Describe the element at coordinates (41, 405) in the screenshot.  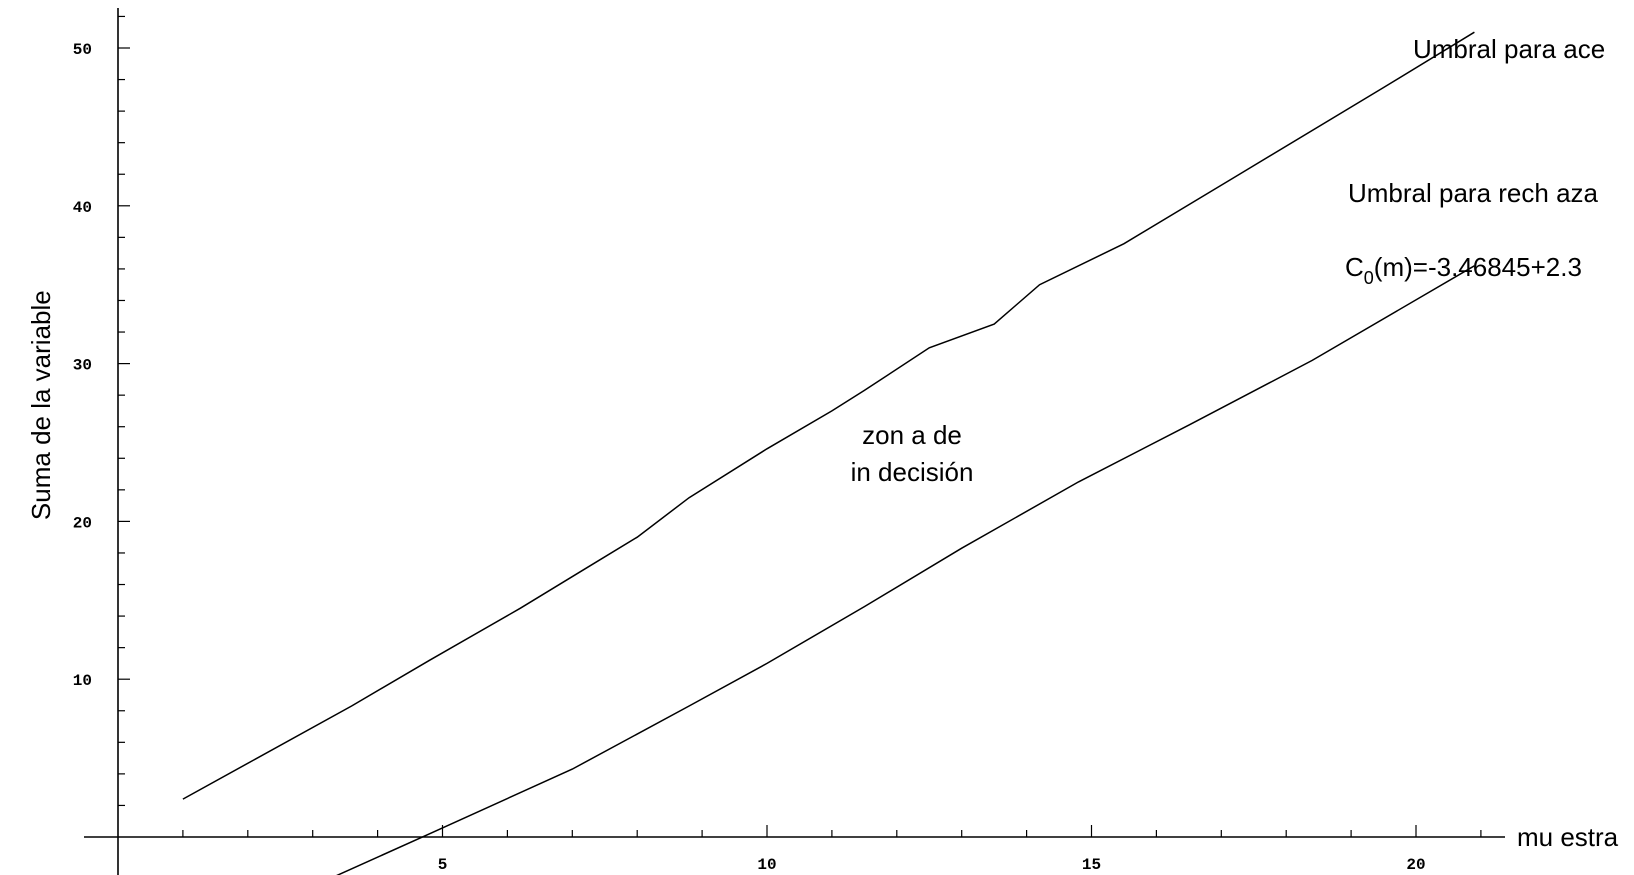
I see `y-axis-label: Suma de la variable` at that location.